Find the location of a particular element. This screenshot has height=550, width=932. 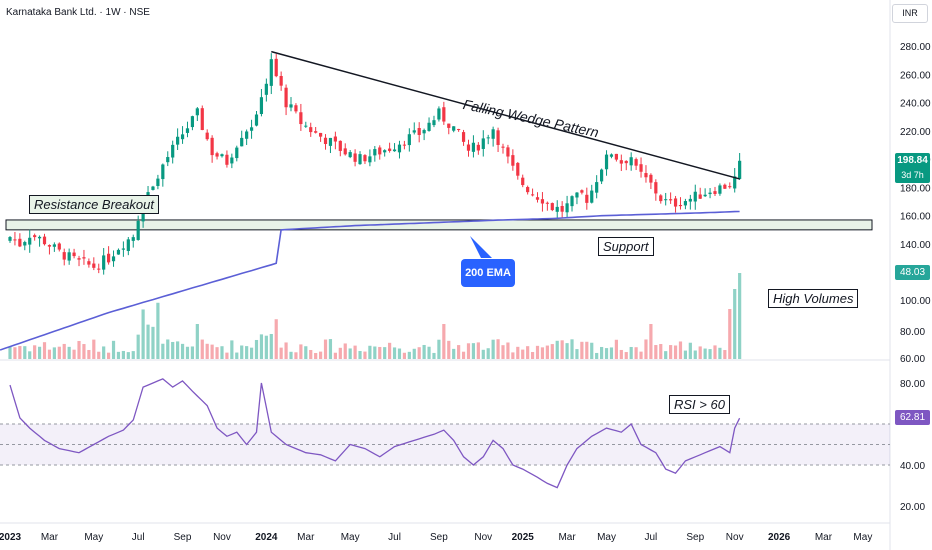

price-tick-label: 260.00 is located at coordinates (915, 75).